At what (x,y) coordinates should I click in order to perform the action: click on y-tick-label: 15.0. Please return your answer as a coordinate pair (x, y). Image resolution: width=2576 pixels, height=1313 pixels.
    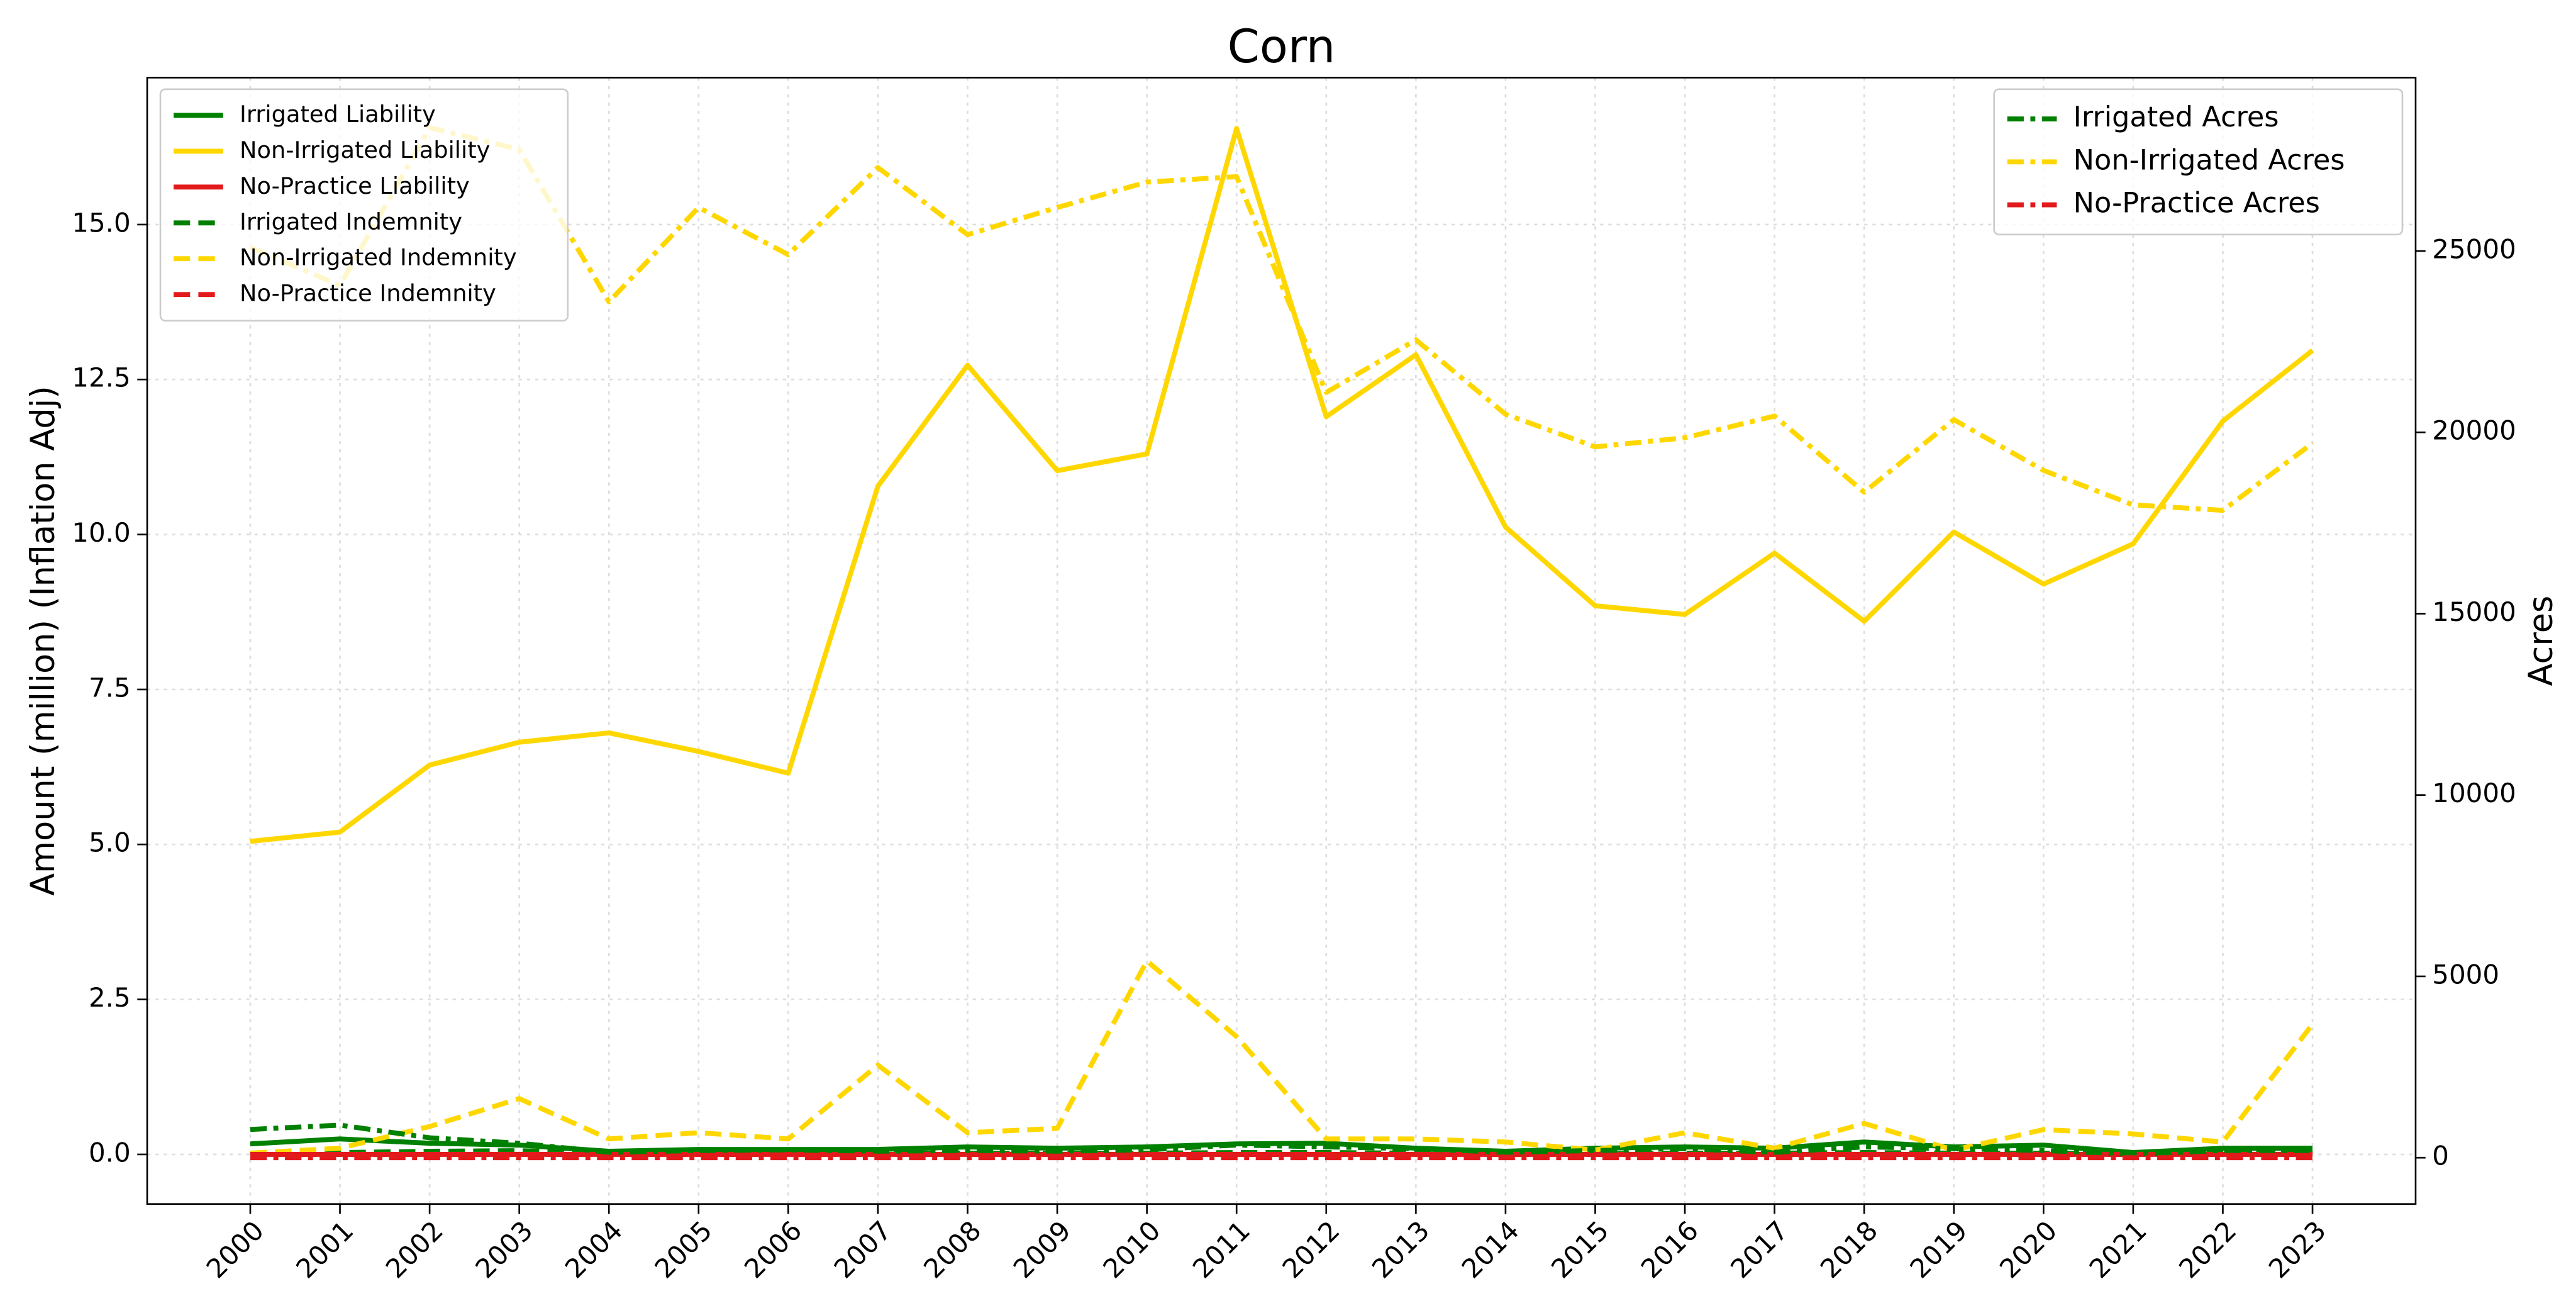
    Looking at the image, I should click on (101, 222).